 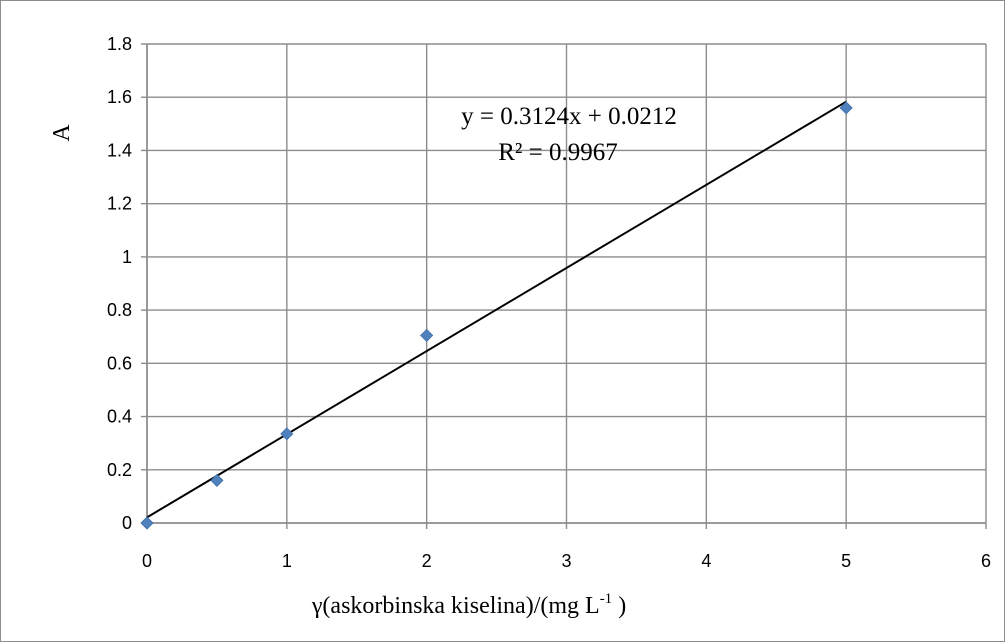 I want to click on y-tick-label: 0, so click(x=127, y=523).